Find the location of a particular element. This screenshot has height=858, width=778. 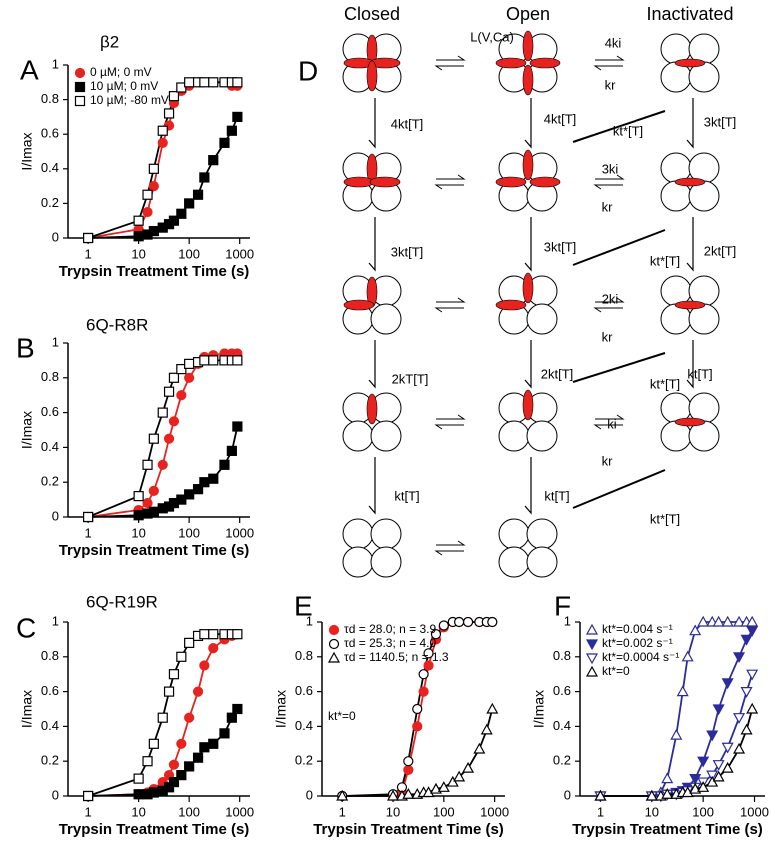

panel-title: 6Q-R8R is located at coordinates (117, 324).